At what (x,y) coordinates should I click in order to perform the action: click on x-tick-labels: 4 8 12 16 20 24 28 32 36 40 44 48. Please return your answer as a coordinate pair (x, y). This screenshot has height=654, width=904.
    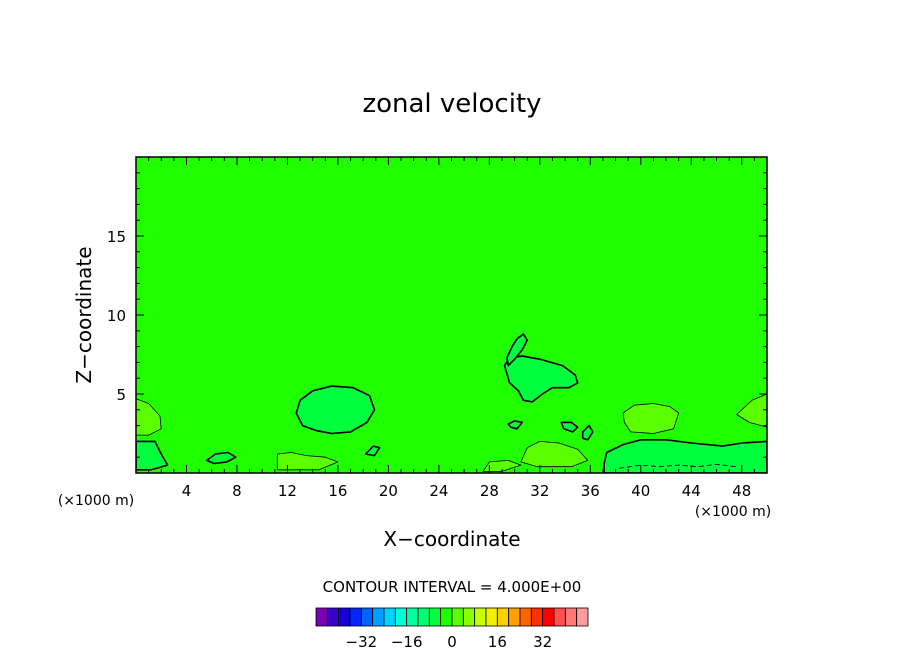
    Looking at the image, I should click on (467, 491).